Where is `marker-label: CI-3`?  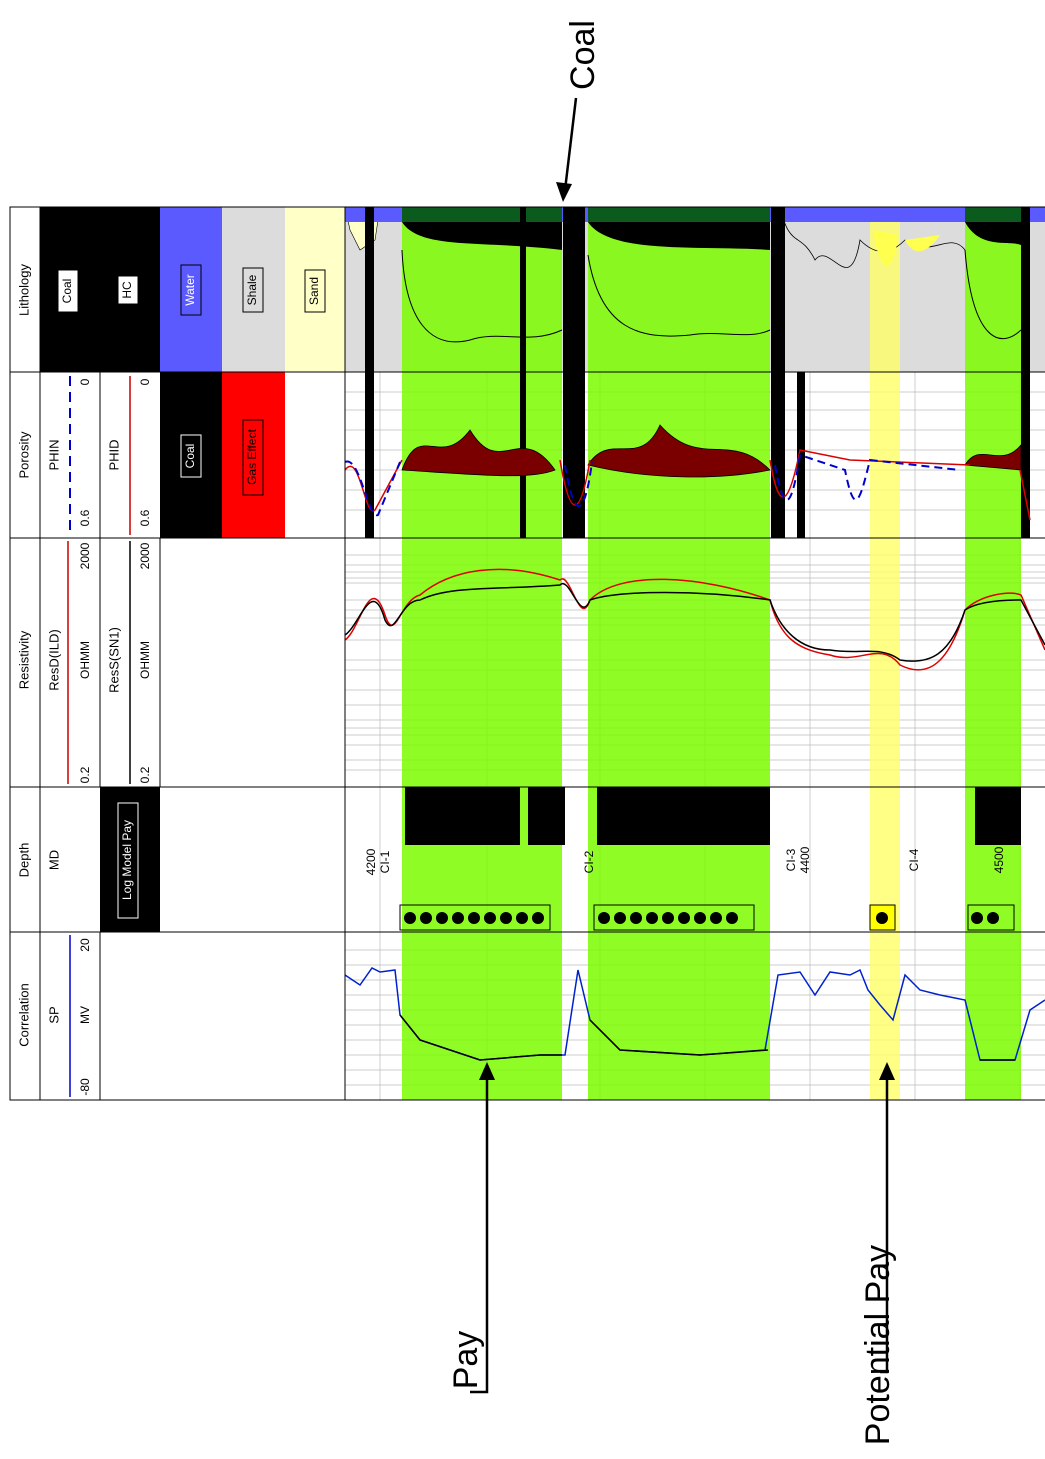 marker-label: CI-3 is located at coordinates (791, 859).